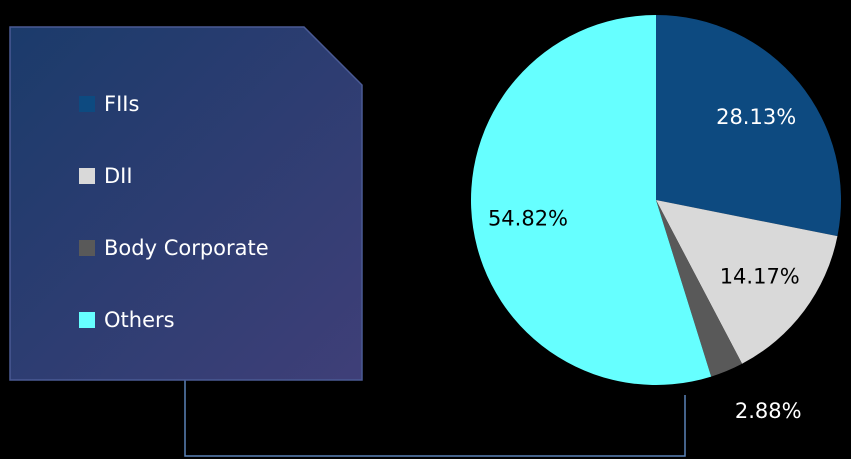 Image resolution: width=851 pixels, height=459 pixels. I want to click on data-label: 28.13%, so click(756, 117).